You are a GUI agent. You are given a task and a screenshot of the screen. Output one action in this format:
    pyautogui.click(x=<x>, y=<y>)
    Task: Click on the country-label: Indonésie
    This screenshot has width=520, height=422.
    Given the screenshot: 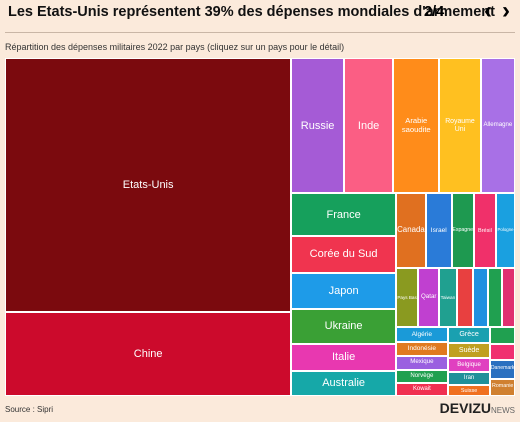 What is the action you would take?
    pyautogui.click(x=421, y=349)
    